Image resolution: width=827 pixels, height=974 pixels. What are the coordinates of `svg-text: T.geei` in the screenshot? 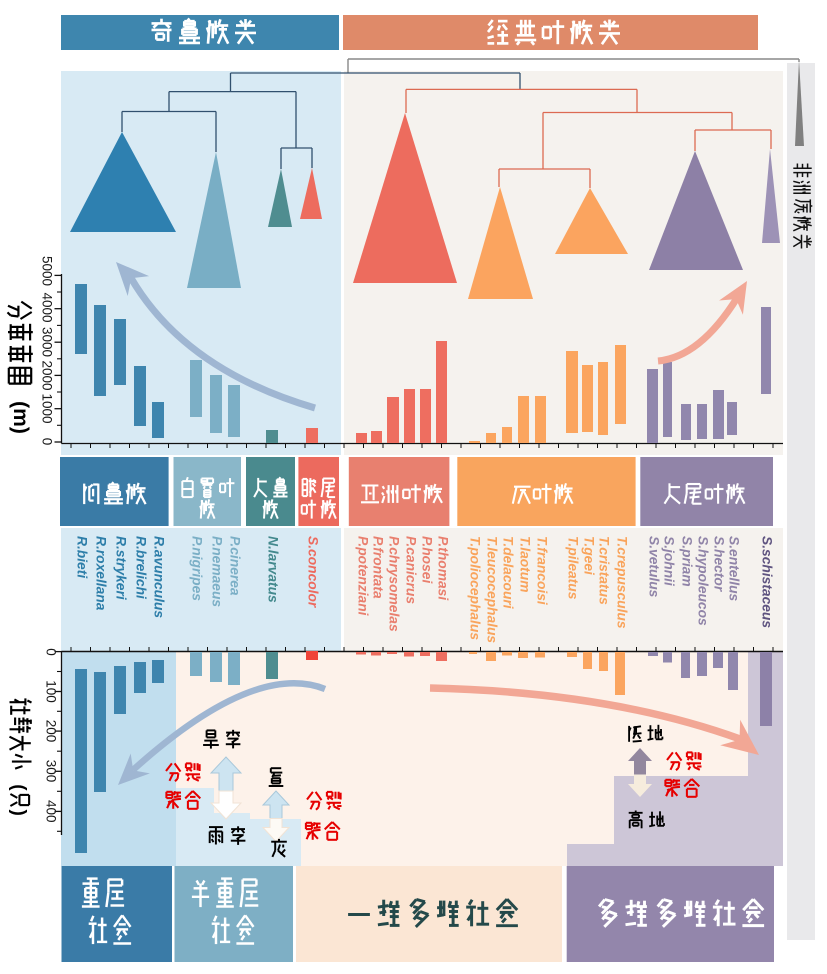 It's located at (589, 556).